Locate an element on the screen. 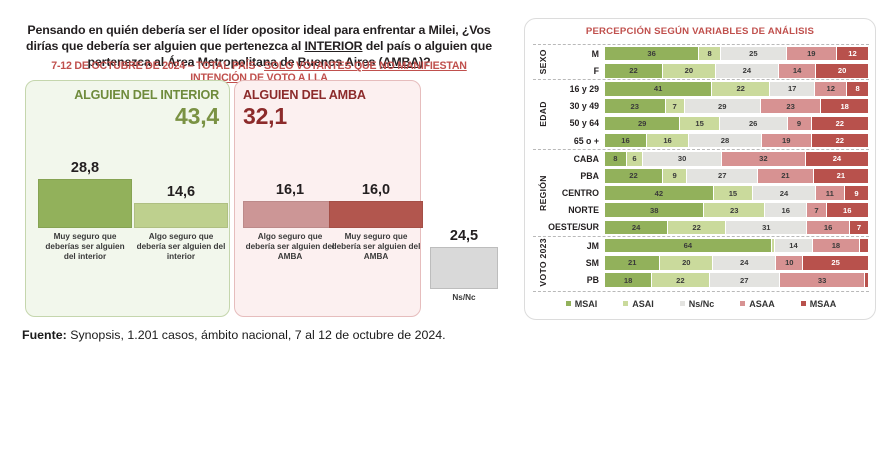 The width and height of the screenshot is (887, 451). stack-segment-msai: 16 is located at coordinates (626, 140).